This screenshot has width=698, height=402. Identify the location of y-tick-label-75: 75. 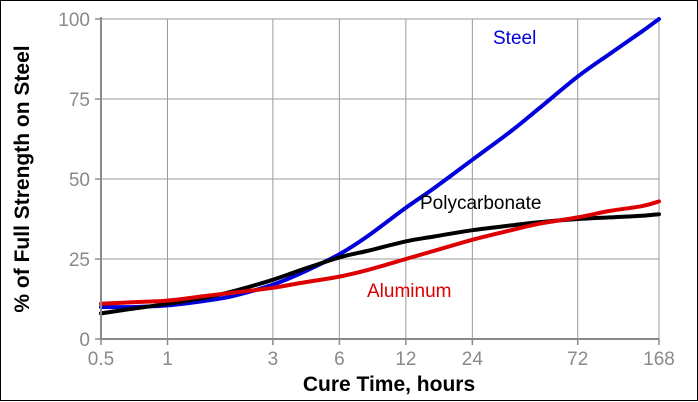
(79, 100).